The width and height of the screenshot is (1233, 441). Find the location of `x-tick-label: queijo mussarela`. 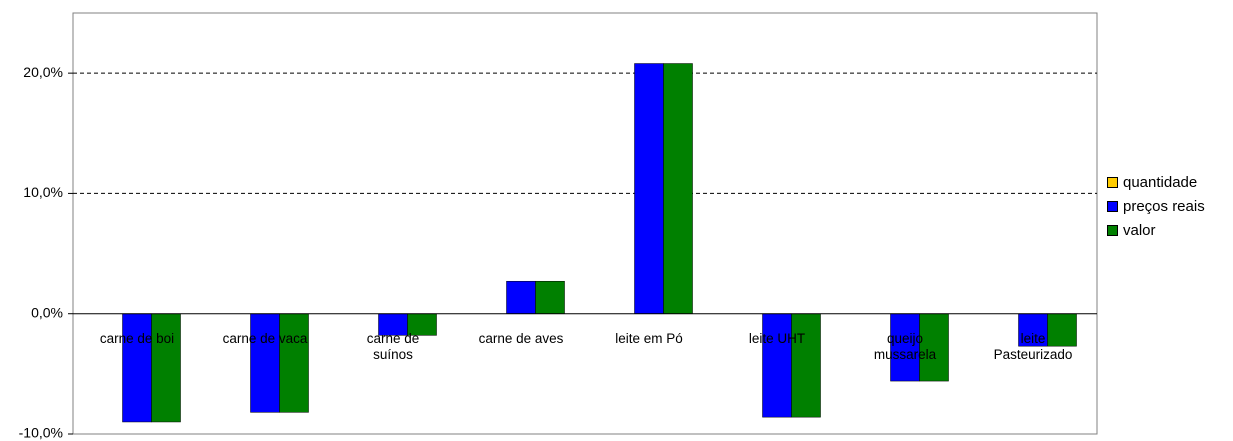

x-tick-label: queijo mussarela is located at coordinates (905, 346).